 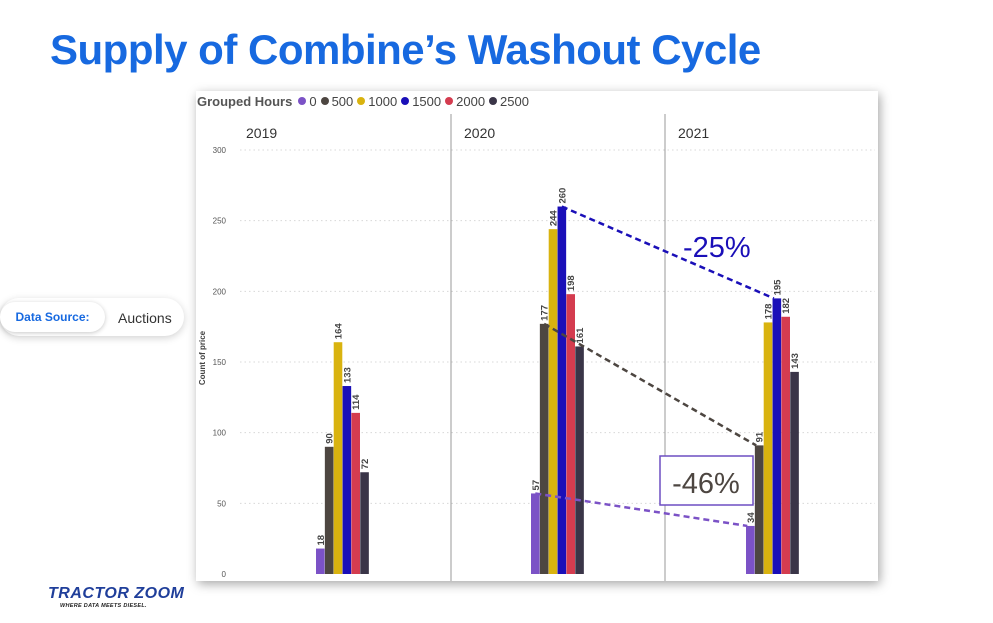 What do you see at coordinates (717, 248) in the screenshot?
I see `annotation-label: -25%` at bounding box center [717, 248].